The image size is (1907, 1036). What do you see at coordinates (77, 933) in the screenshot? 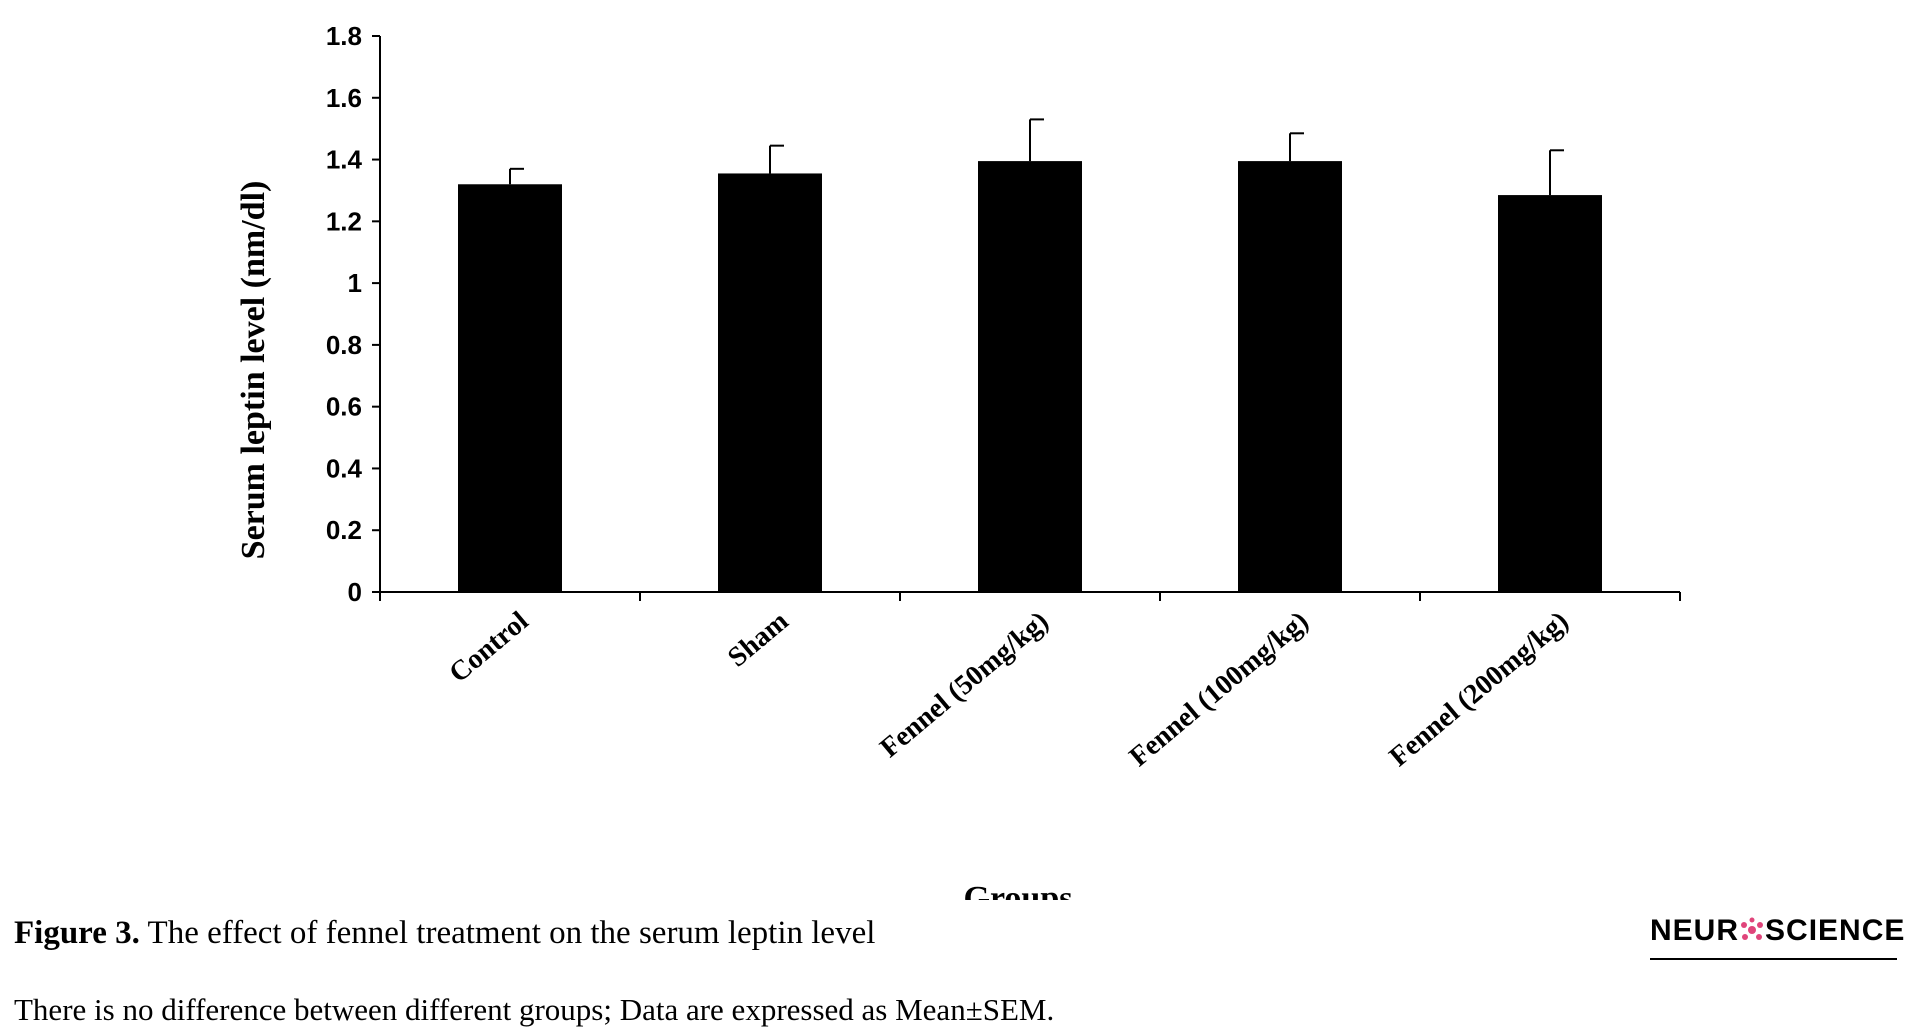
I see `figure-label: Figure 3.` at bounding box center [77, 933].